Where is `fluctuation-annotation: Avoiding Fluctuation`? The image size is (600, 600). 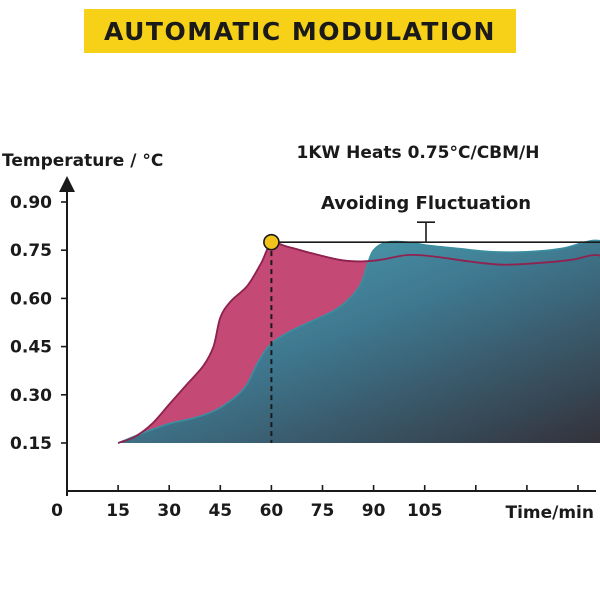
fluctuation-annotation: Avoiding Fluctuation is located at coordinates (426, 203).